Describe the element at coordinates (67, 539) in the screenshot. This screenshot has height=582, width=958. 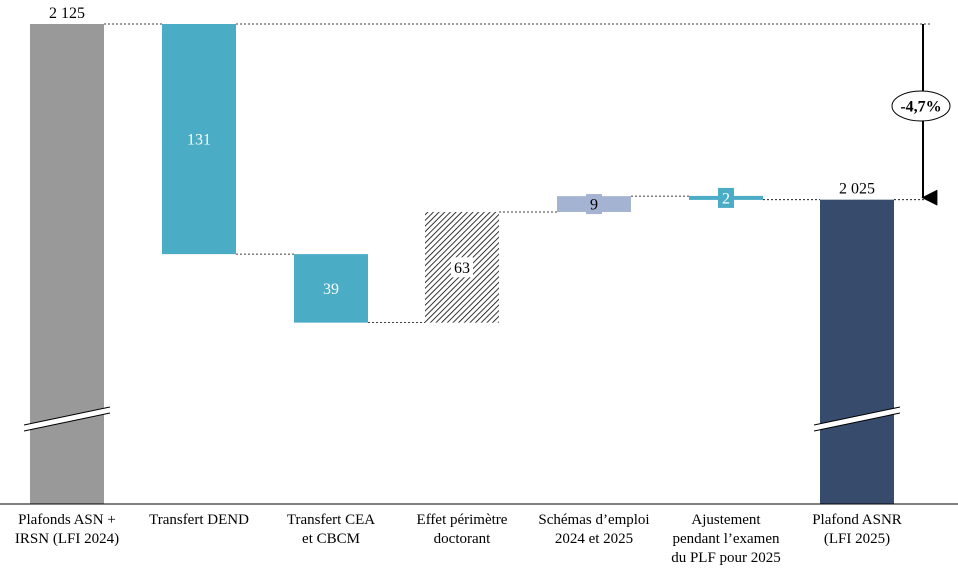
I see `category-label-line: IRSN (LFI 2024)` at that location.